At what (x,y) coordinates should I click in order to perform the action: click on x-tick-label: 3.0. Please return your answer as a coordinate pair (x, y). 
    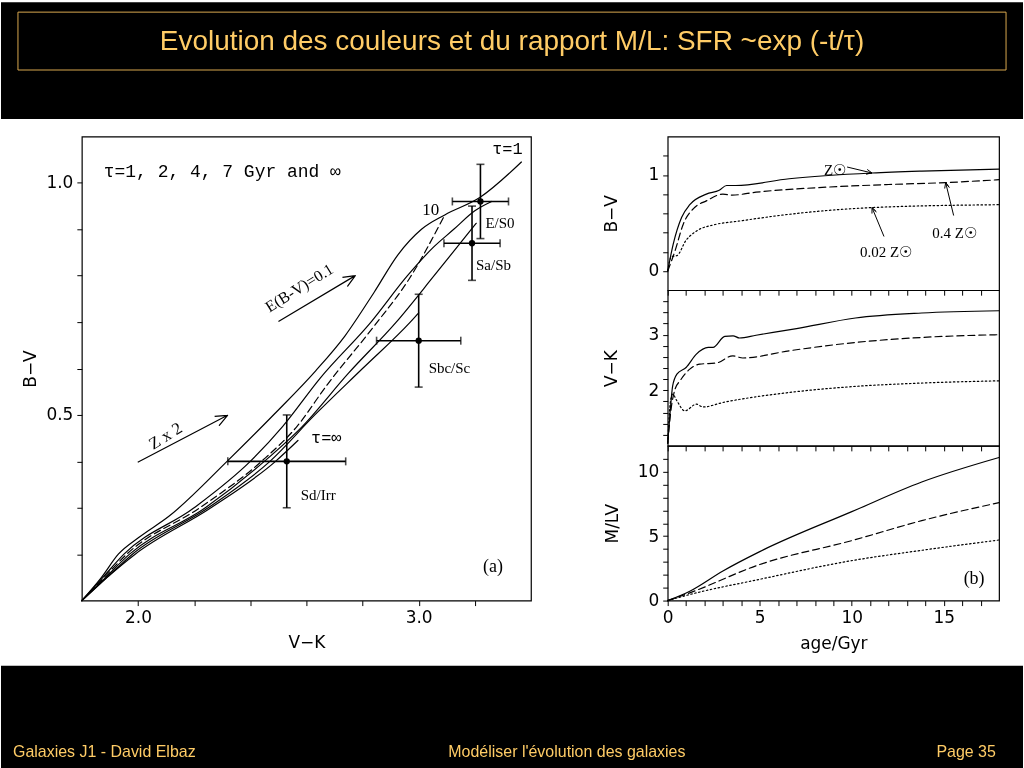
    Looking at the image, I should click on (419, 617).